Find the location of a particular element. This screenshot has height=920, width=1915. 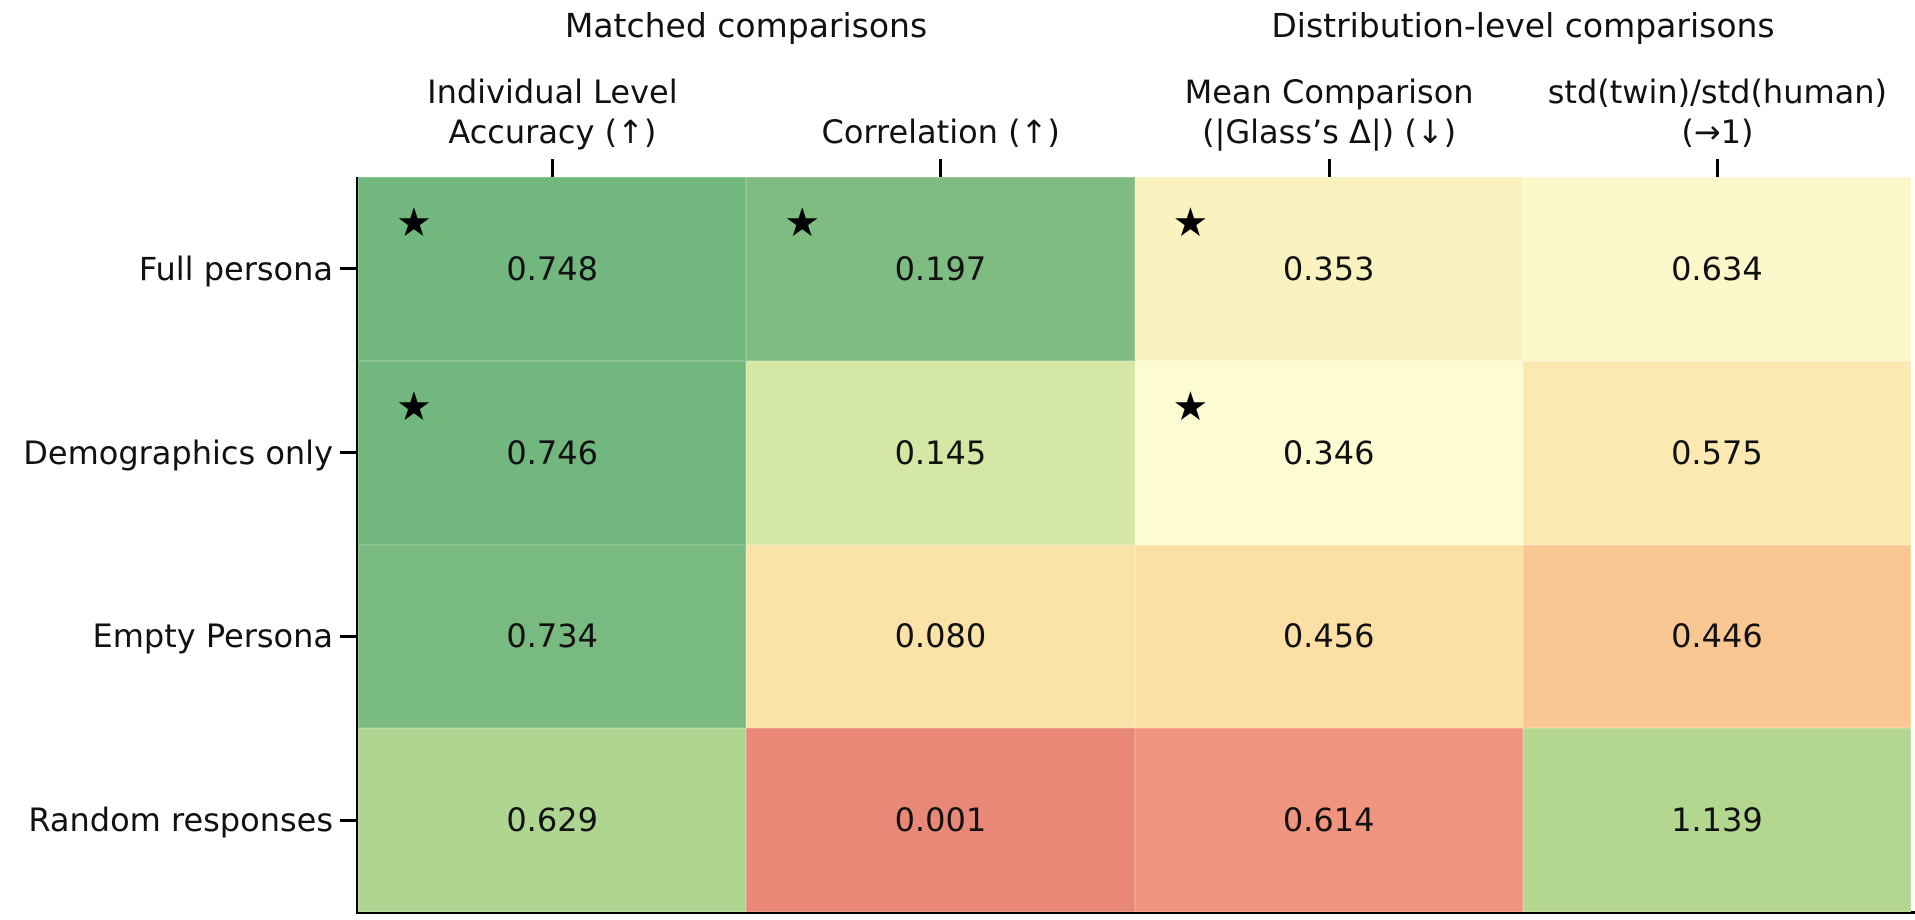

heatmap-cell: 0.446 is located at coordinates (1716, 636).